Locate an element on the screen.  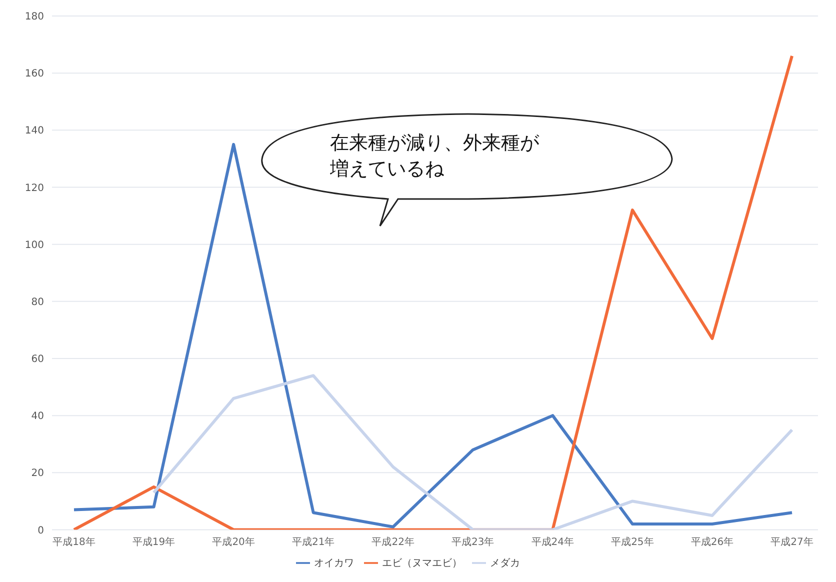
y-tick-label: 180 is located at coordinates (34, 17).